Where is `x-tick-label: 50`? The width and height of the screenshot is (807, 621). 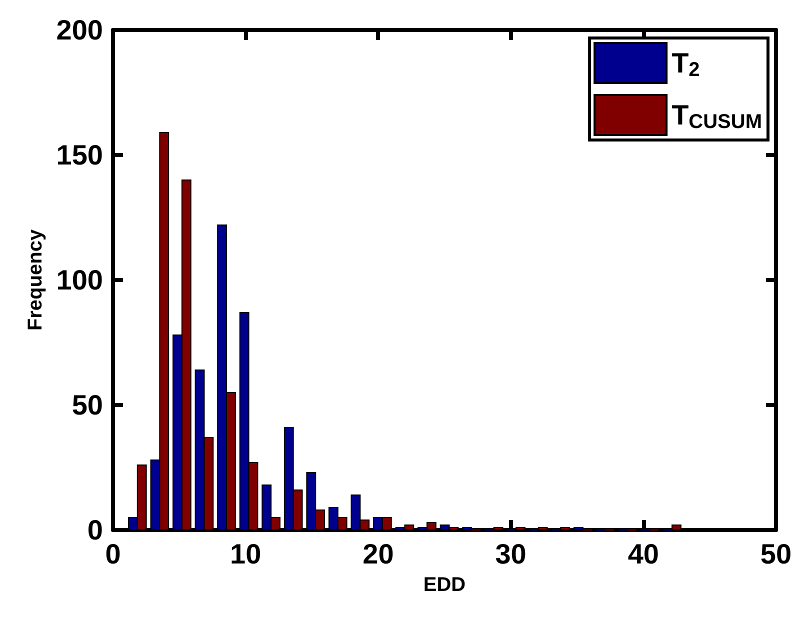
x-tick-label: 50 is located at coordinates (776, 554).